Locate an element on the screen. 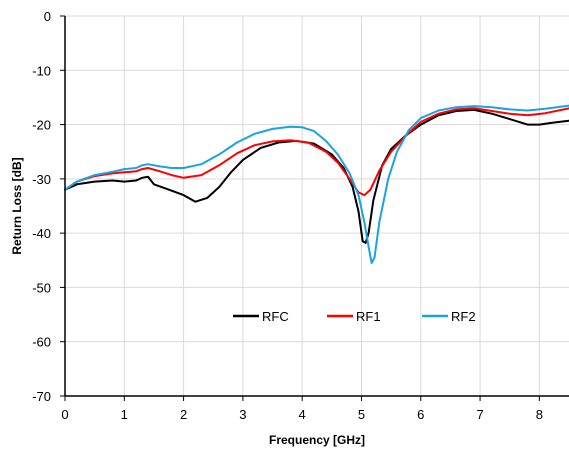 This screenshot has height=454, width=569. x-tick-label: 3 is located at coordinates (242, 414).